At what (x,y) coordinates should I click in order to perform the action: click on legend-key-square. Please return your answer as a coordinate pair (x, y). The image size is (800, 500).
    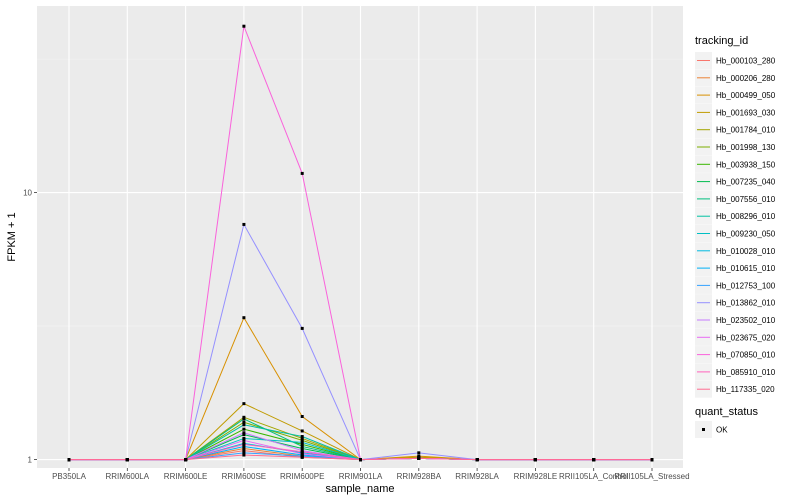
    Looking at the image, I should click on (703, 429).